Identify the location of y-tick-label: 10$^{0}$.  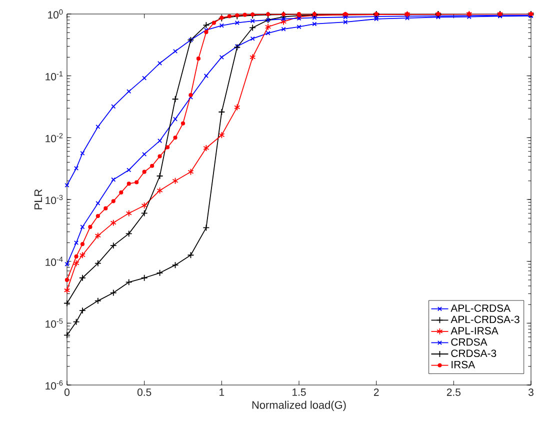
(55, 14).